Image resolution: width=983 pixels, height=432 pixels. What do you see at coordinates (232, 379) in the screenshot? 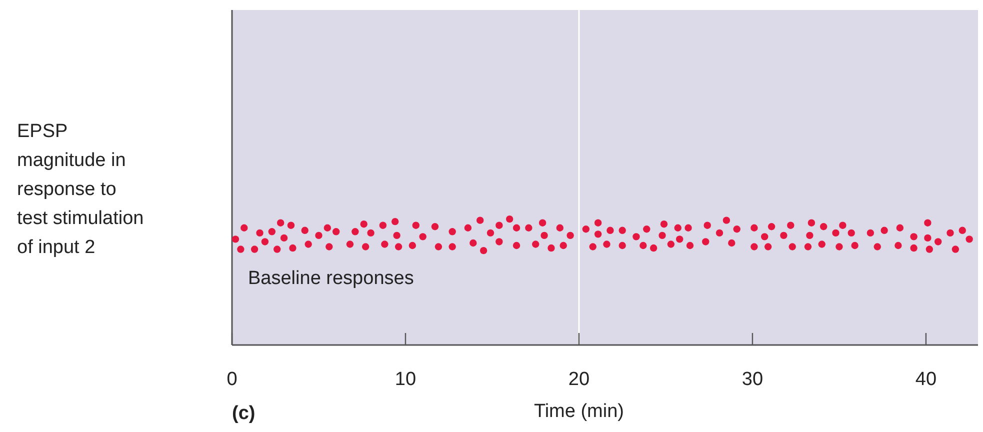
I see `x-tick-label: 0` at bounding box center [232, 379].